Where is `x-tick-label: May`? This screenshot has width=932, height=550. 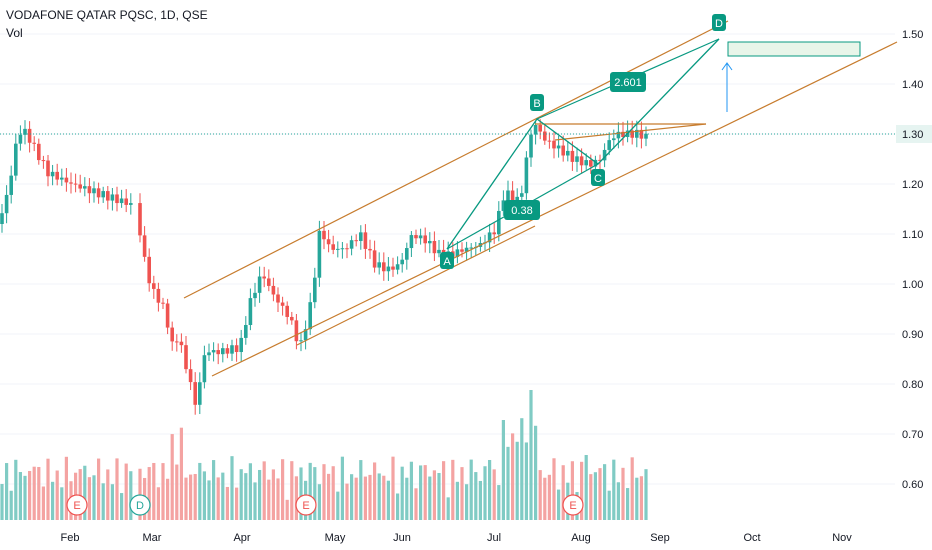
x-tick-label: May is located at coordinates (335, 538).